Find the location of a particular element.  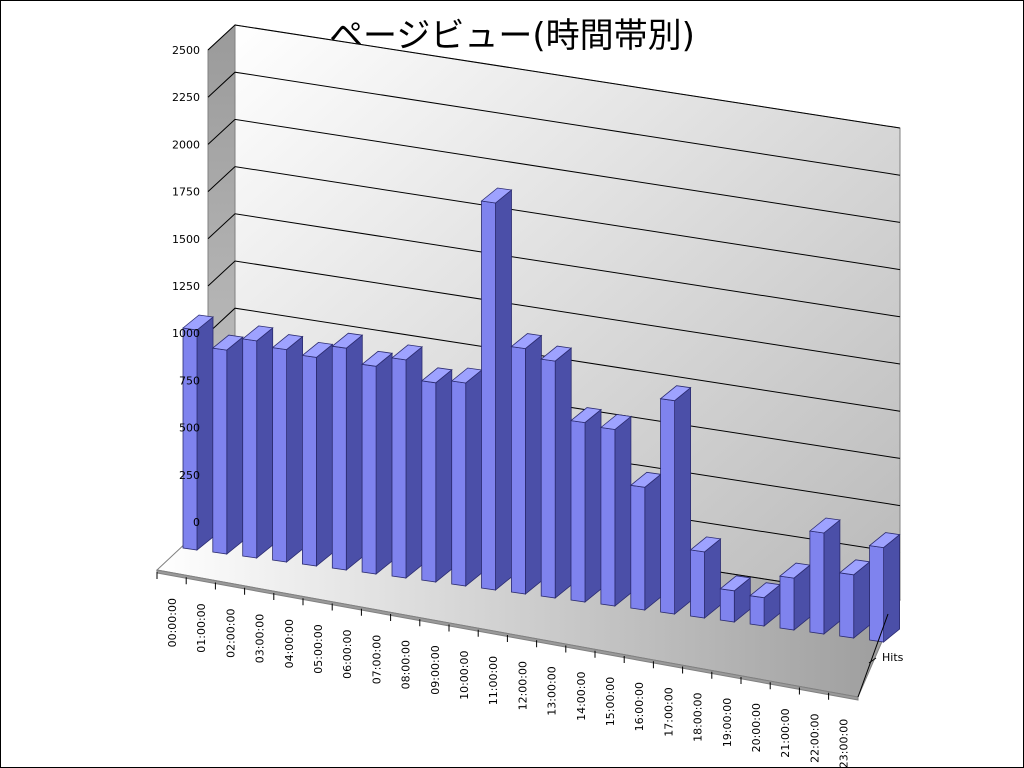

x-tick-label: 17:00:00 is located at coordinates (668, 711).